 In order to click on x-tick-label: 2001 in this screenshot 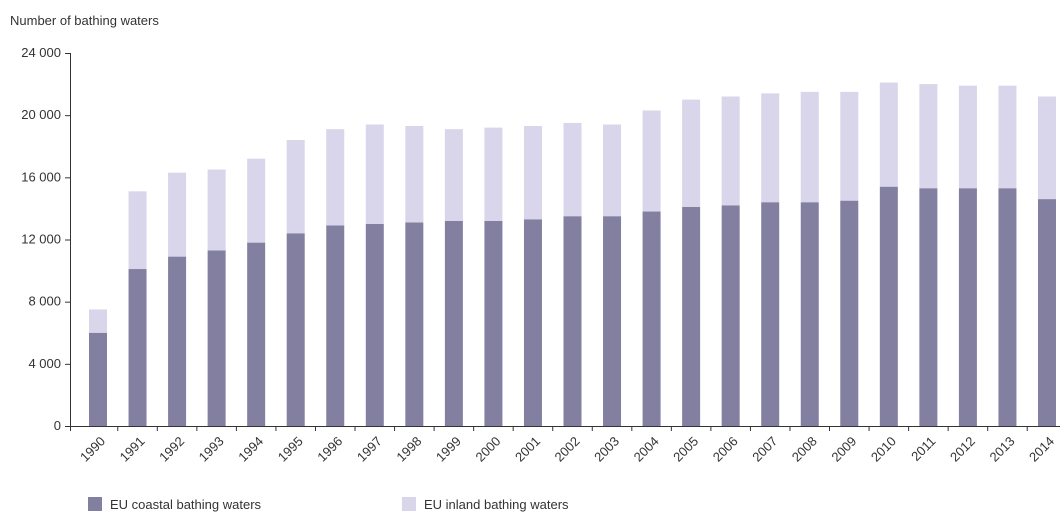, I will do `click(527, 449)`.